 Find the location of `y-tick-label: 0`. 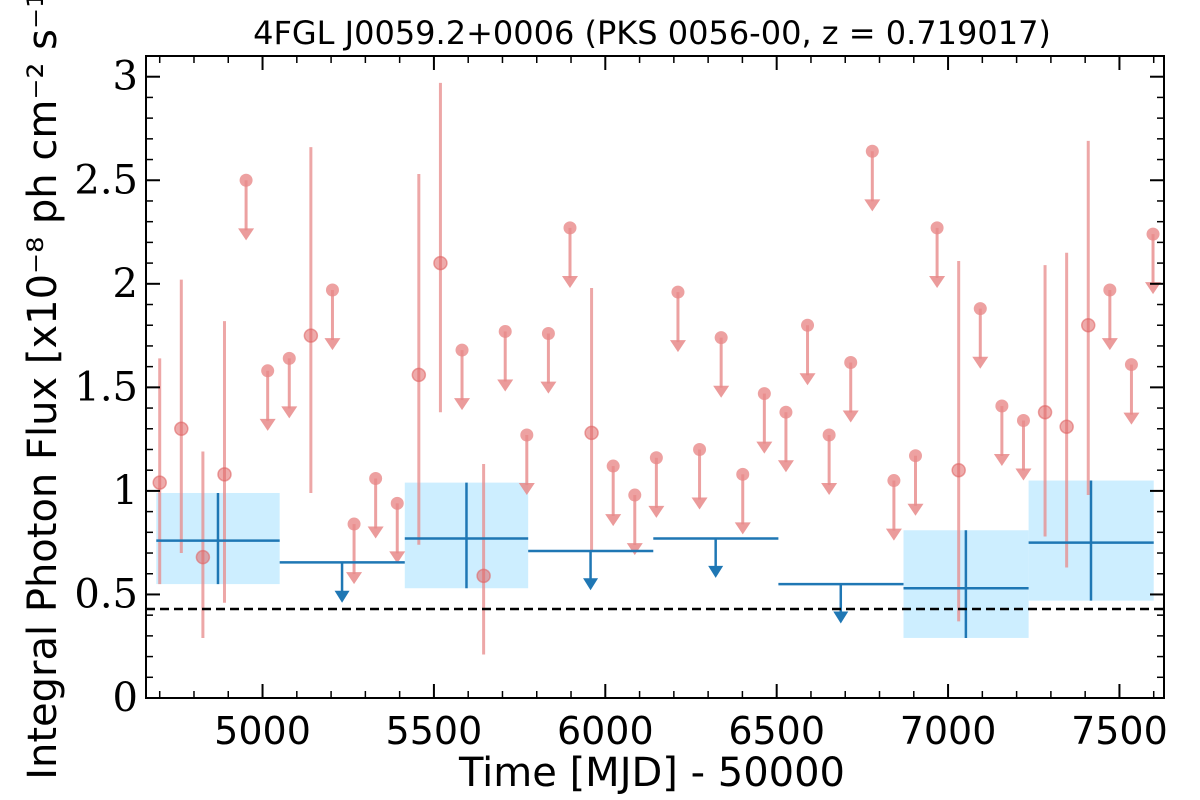

y-tick-label: 0 is located at coordinates (125, 698).